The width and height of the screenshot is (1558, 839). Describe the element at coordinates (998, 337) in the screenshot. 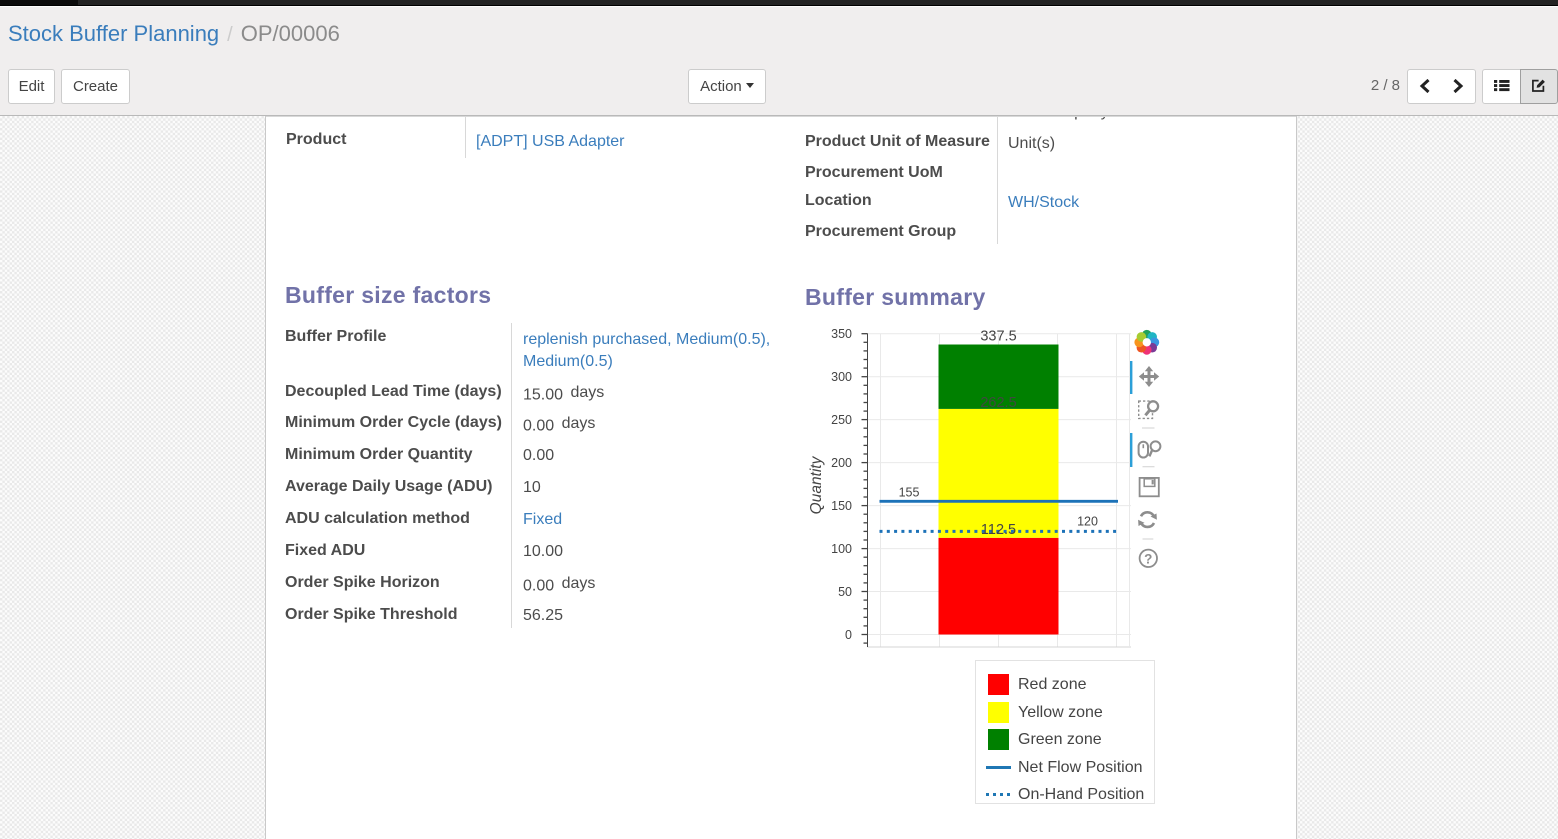

I see `svg-text: 337.5` at that location.